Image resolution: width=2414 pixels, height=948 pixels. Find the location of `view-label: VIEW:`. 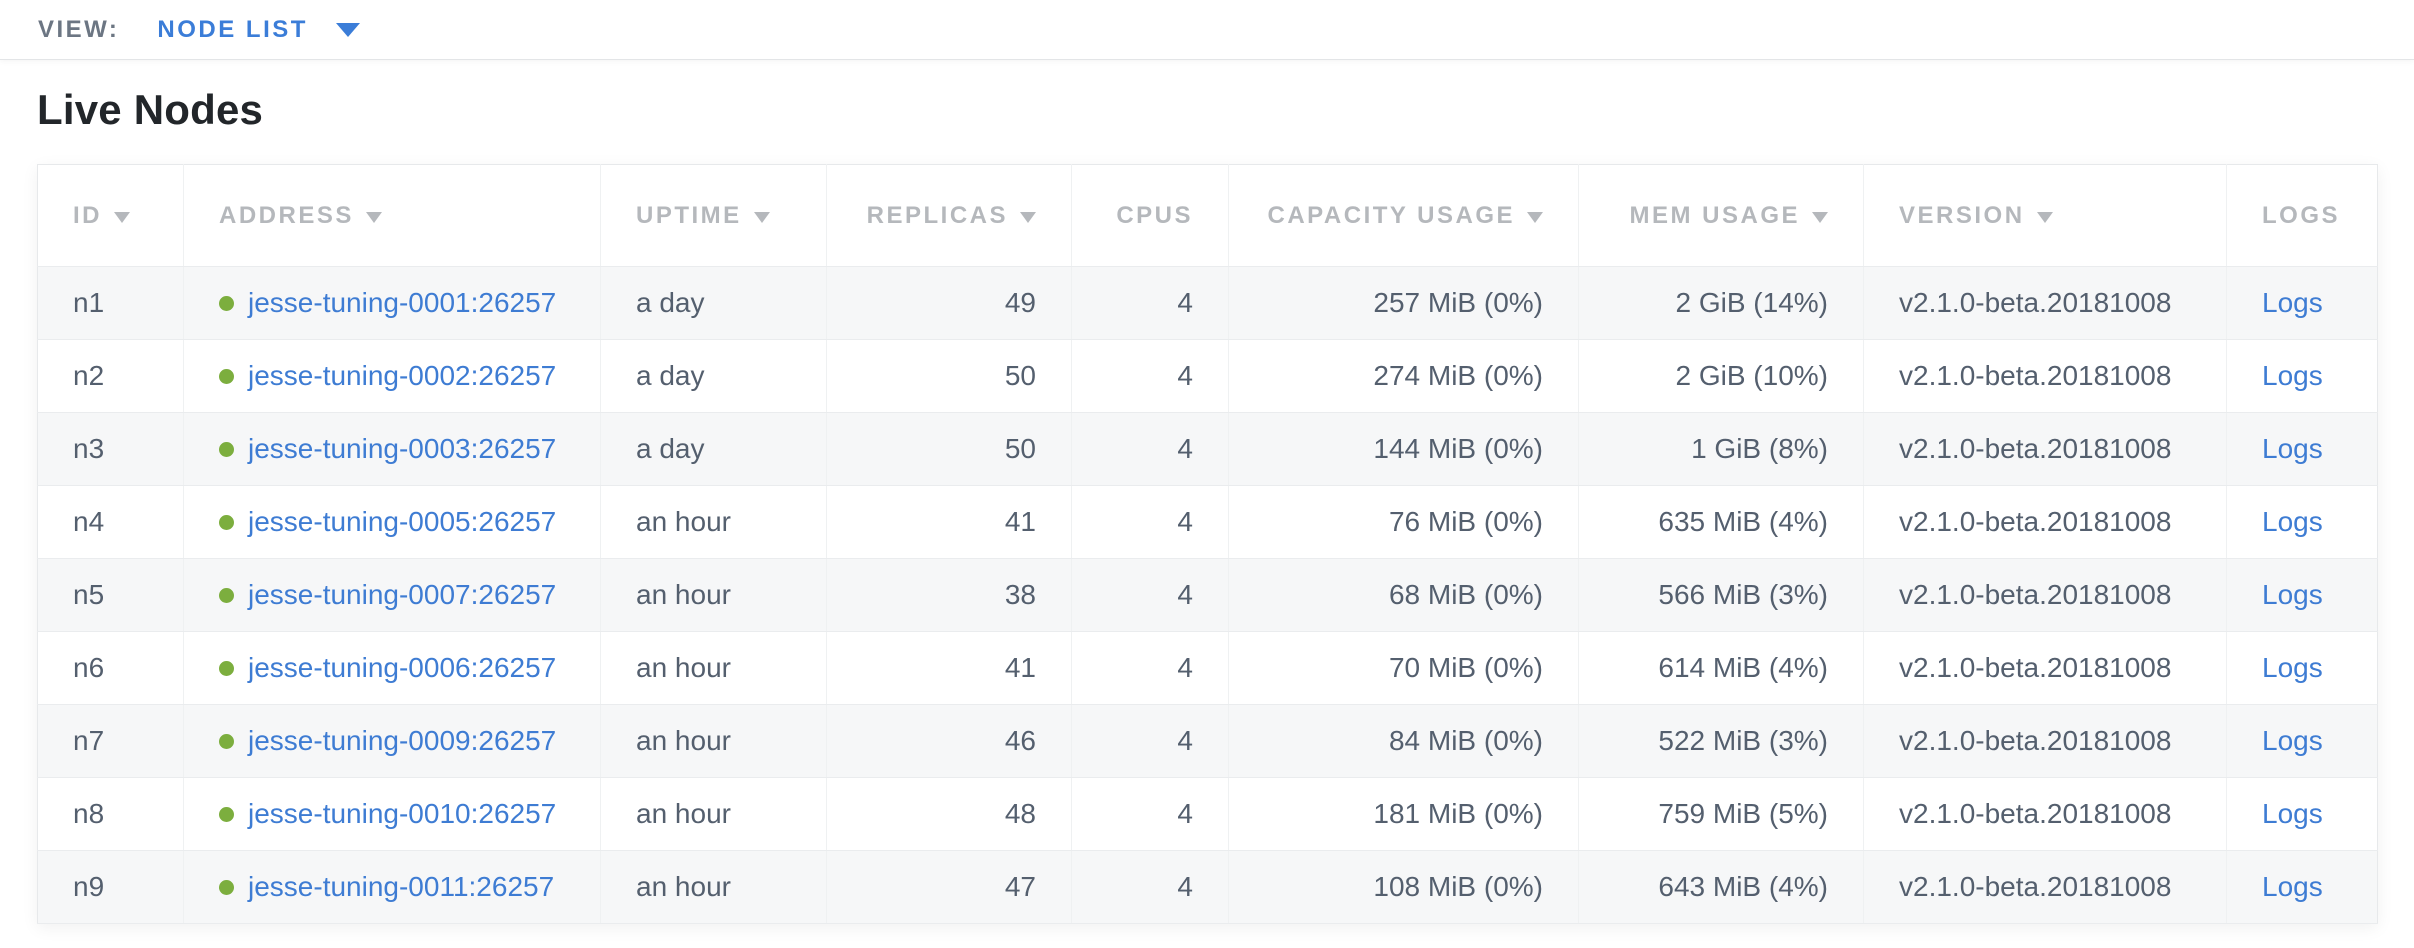

view-label: VIEW: is located at coordinates (79, 29).